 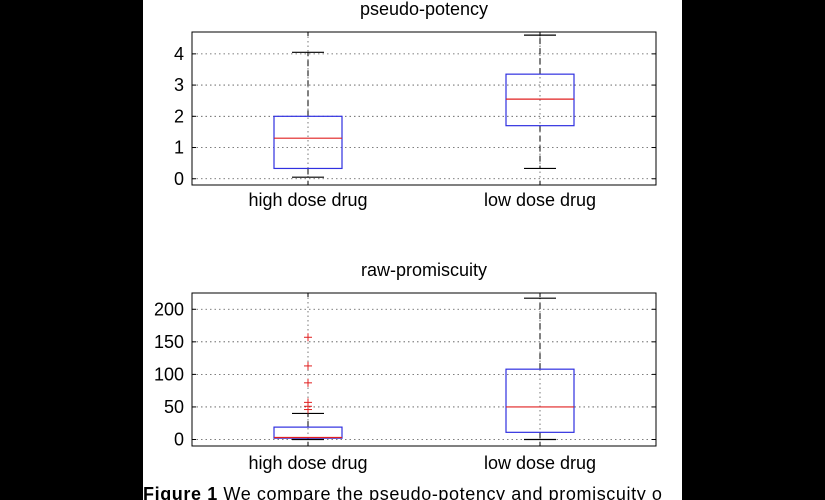 I want to click on y-tick-label: 100, so click(x=169, y=374).